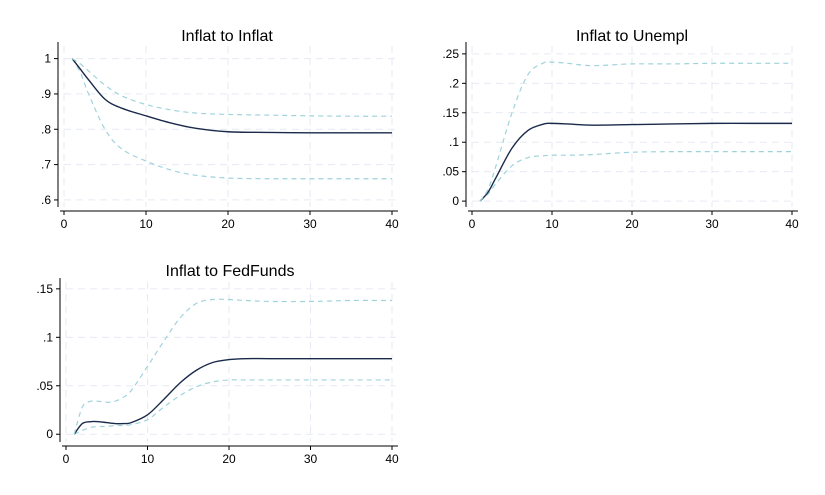 Image resolution: width=825 pixels, height=495 pixels. I want to click on y-tick-label: .25, so click(450, 54).